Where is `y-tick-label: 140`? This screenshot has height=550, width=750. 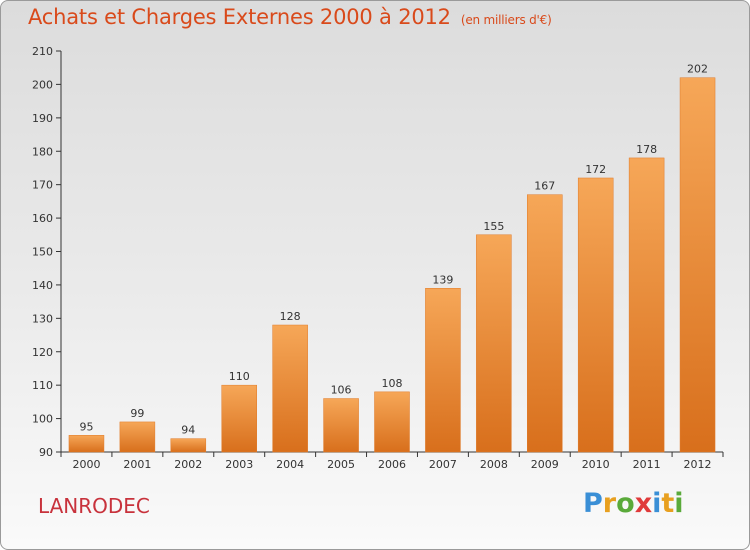 y-tick-label: 140 is located at coordinates (42, 285).